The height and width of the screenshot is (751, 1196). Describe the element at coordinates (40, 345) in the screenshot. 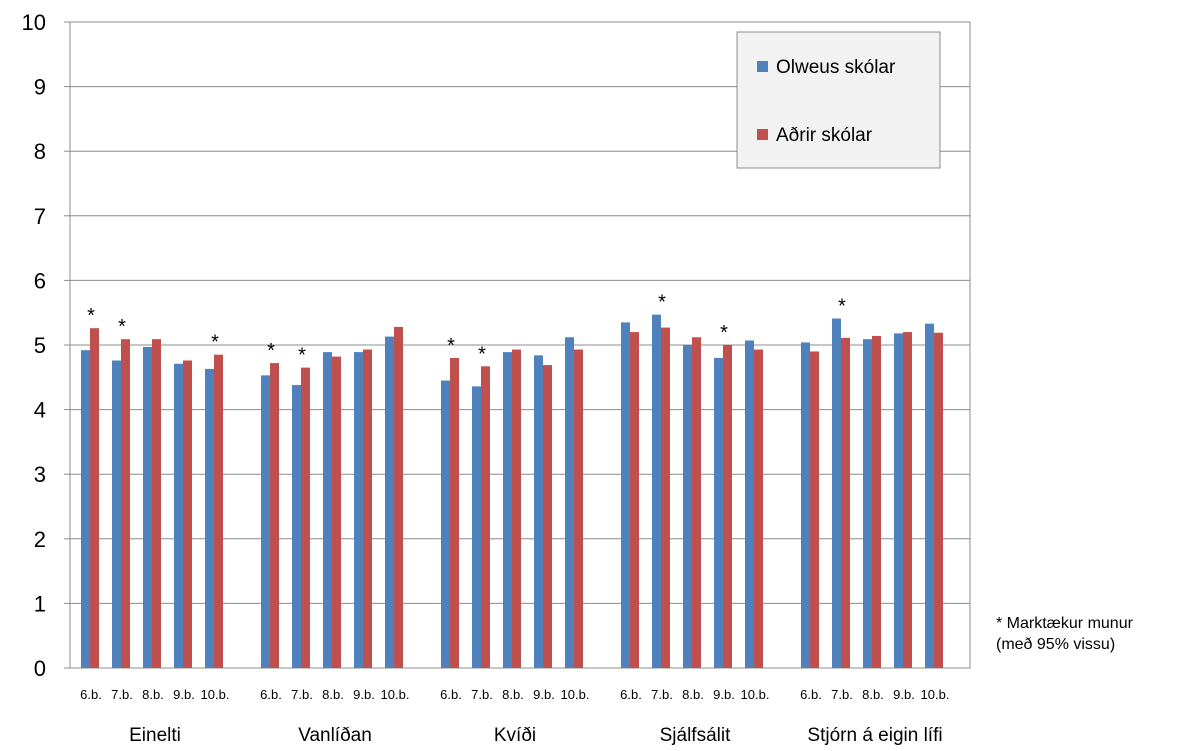

I see `y-tick-label: 5` at that location.